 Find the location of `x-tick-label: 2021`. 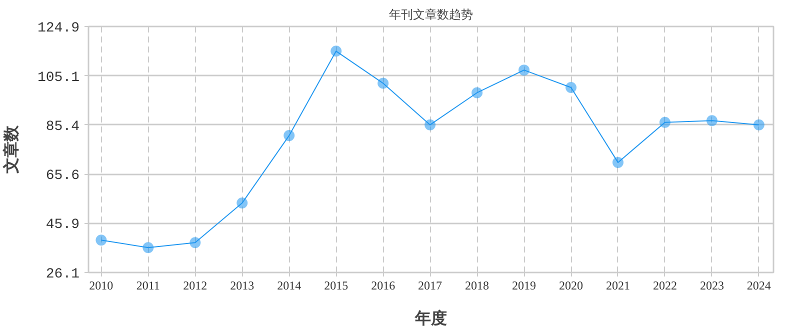

x-tick-label: 2021 is located at coordinates (618, 285).